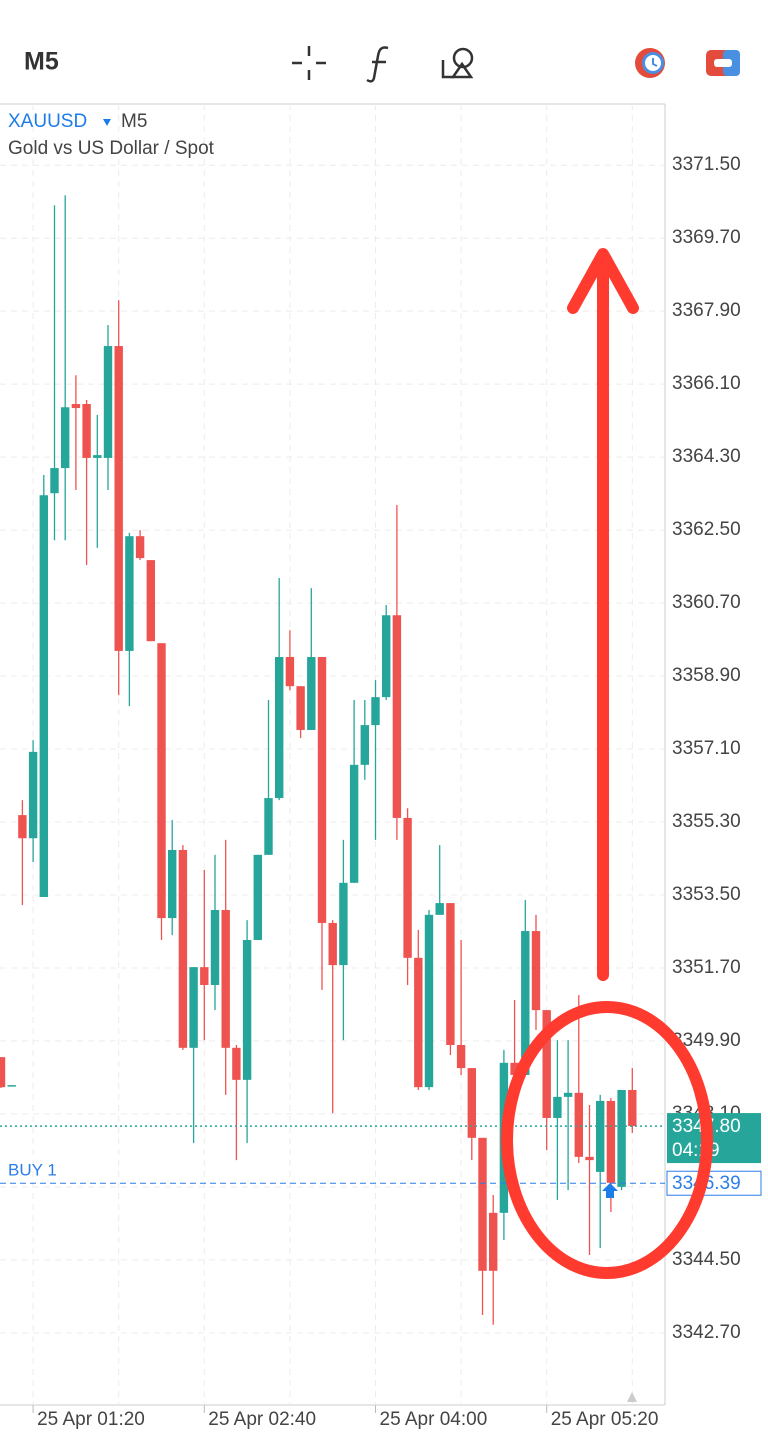 This screenshot has height=1435, width=768. I want to click on x-tick-label: 25 Apr 01:20, so click(91, 1419).